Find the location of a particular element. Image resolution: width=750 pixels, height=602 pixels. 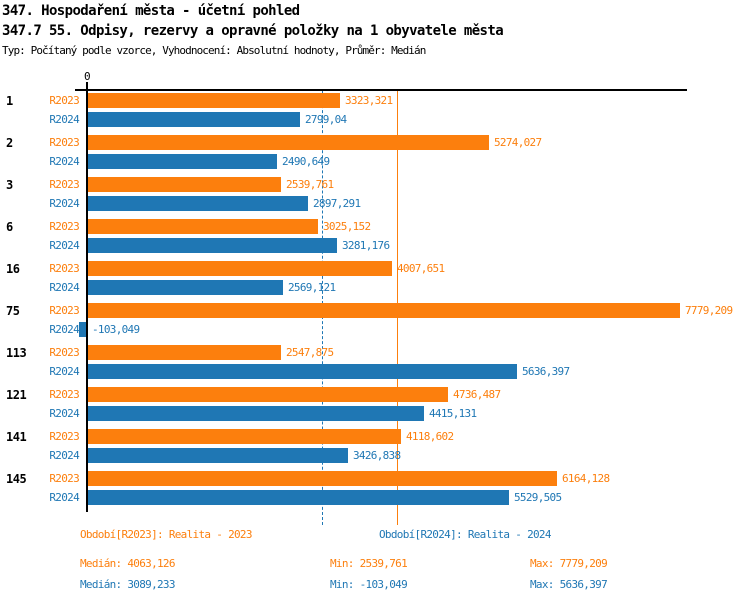

legend-min-r2024: Min: -103,049 is located at coordinates (369, 584).